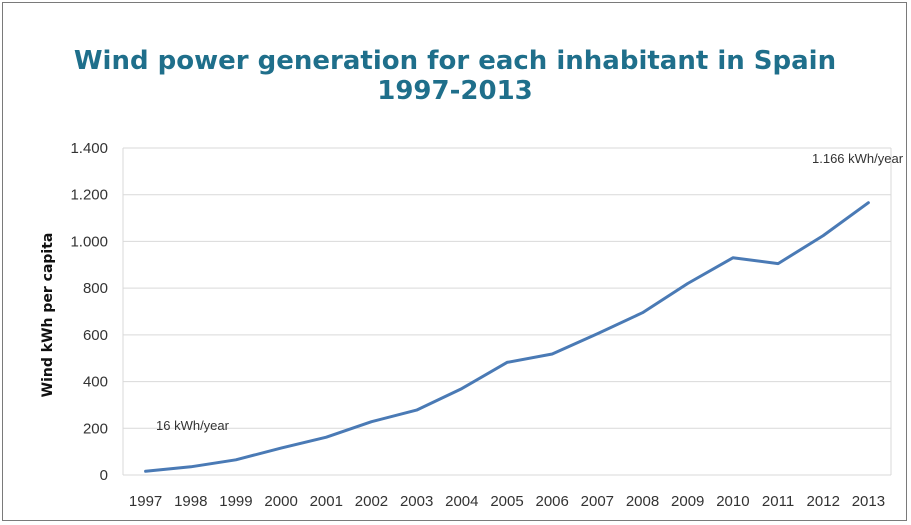 This screenshot has height=525, width=911. Describe the element at coordinates (89, 195) in the screenshot. I see `y-tick-label: 1.200` at that location.